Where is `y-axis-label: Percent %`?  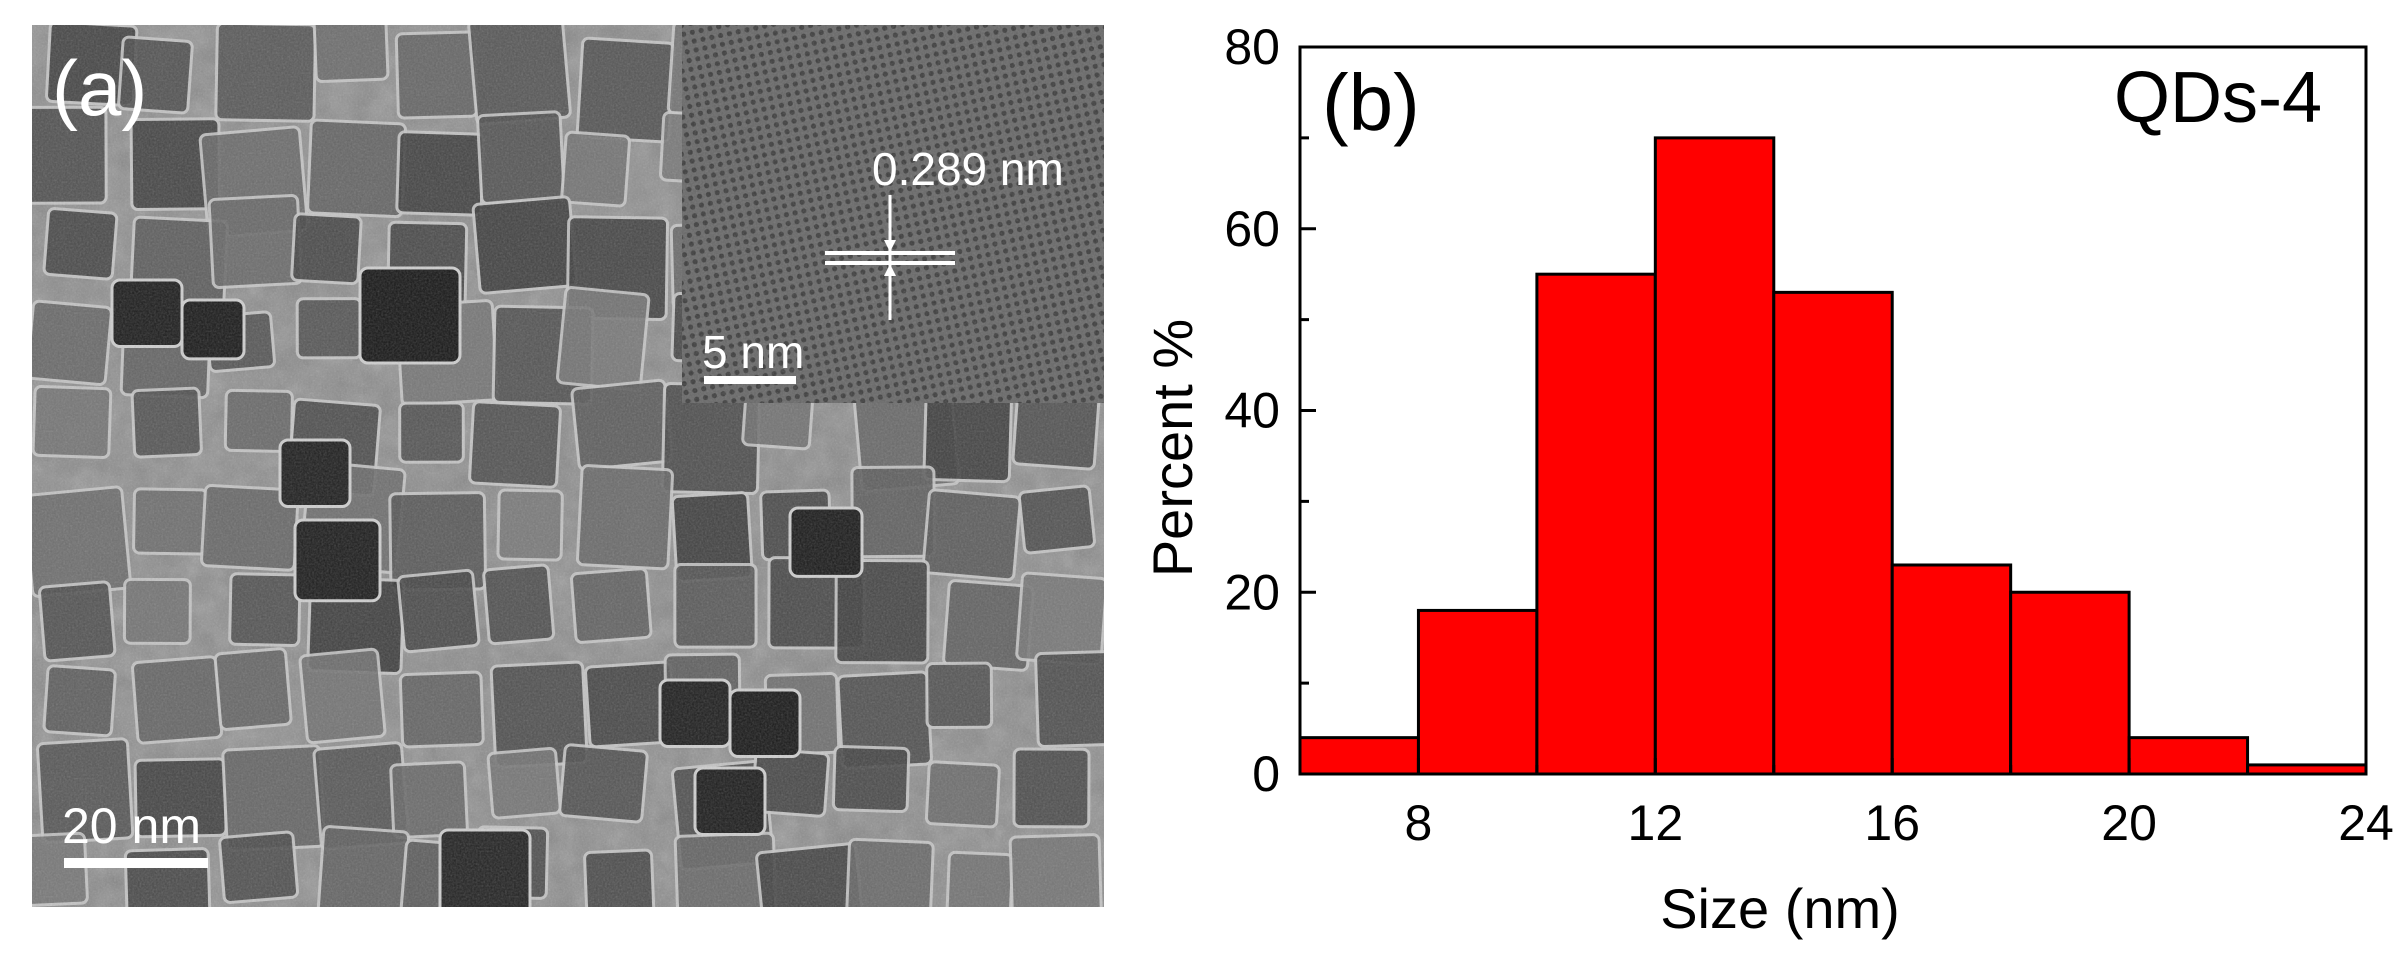 y-axis-label: Percent % is located at coordinates (1172, 448).